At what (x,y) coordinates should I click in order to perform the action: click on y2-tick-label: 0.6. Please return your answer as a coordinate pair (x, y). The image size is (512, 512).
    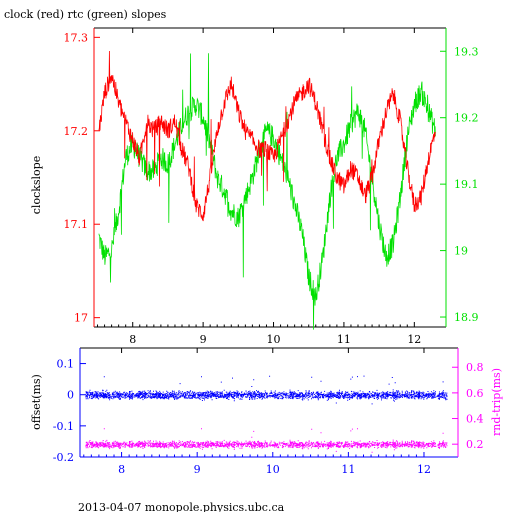
    Looking at the image, I should click on (475, 393).